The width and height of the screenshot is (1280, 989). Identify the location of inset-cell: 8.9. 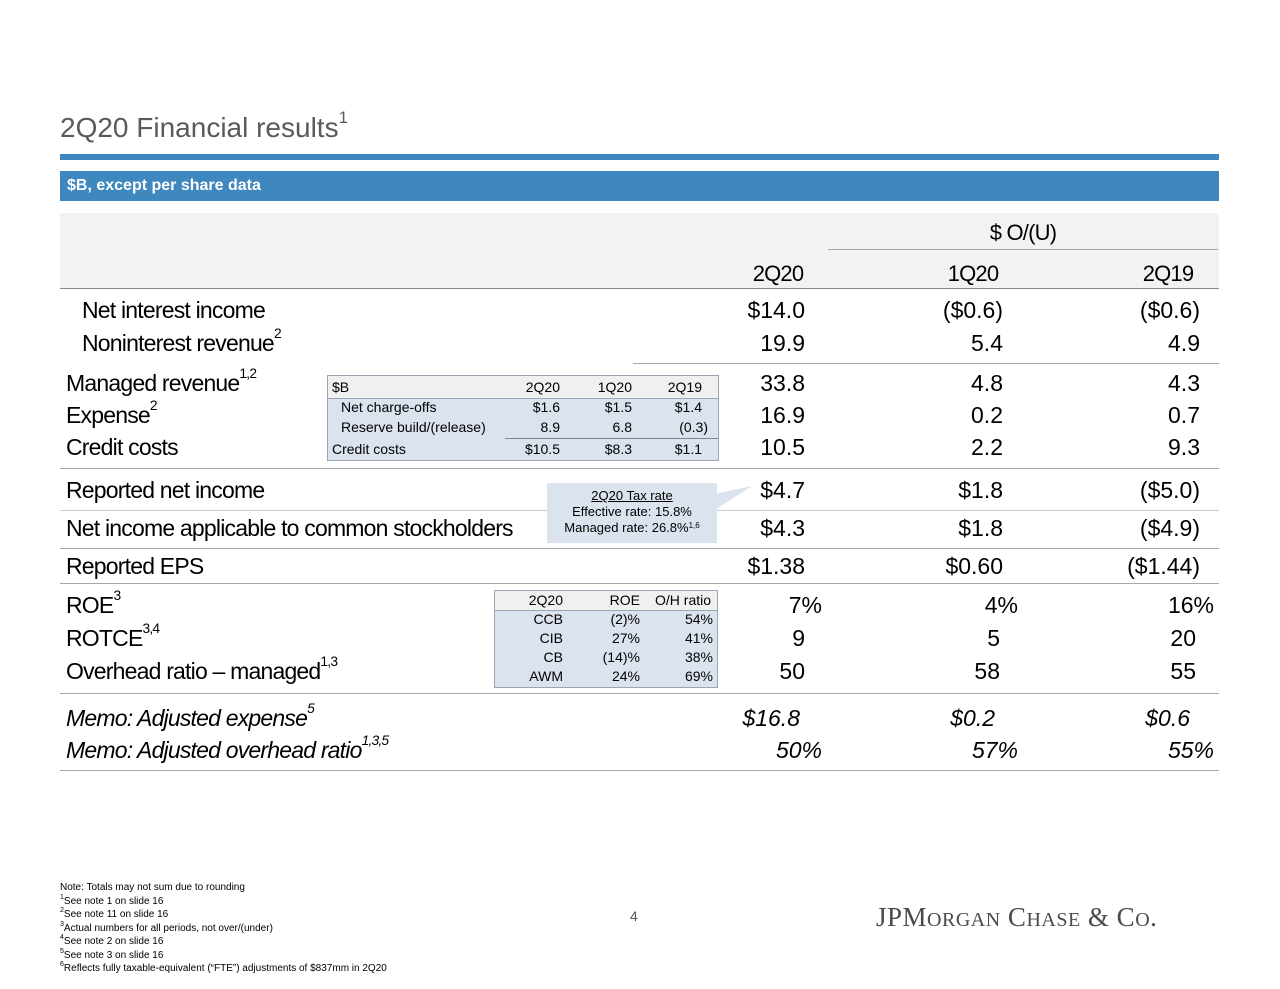
(550, 427).